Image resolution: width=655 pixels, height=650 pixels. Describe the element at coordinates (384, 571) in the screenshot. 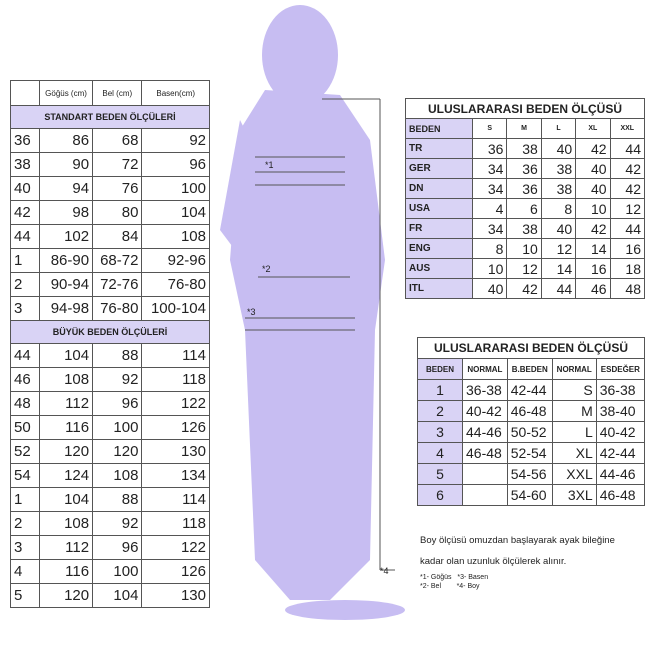

I see `marker-length: *4` at that location.